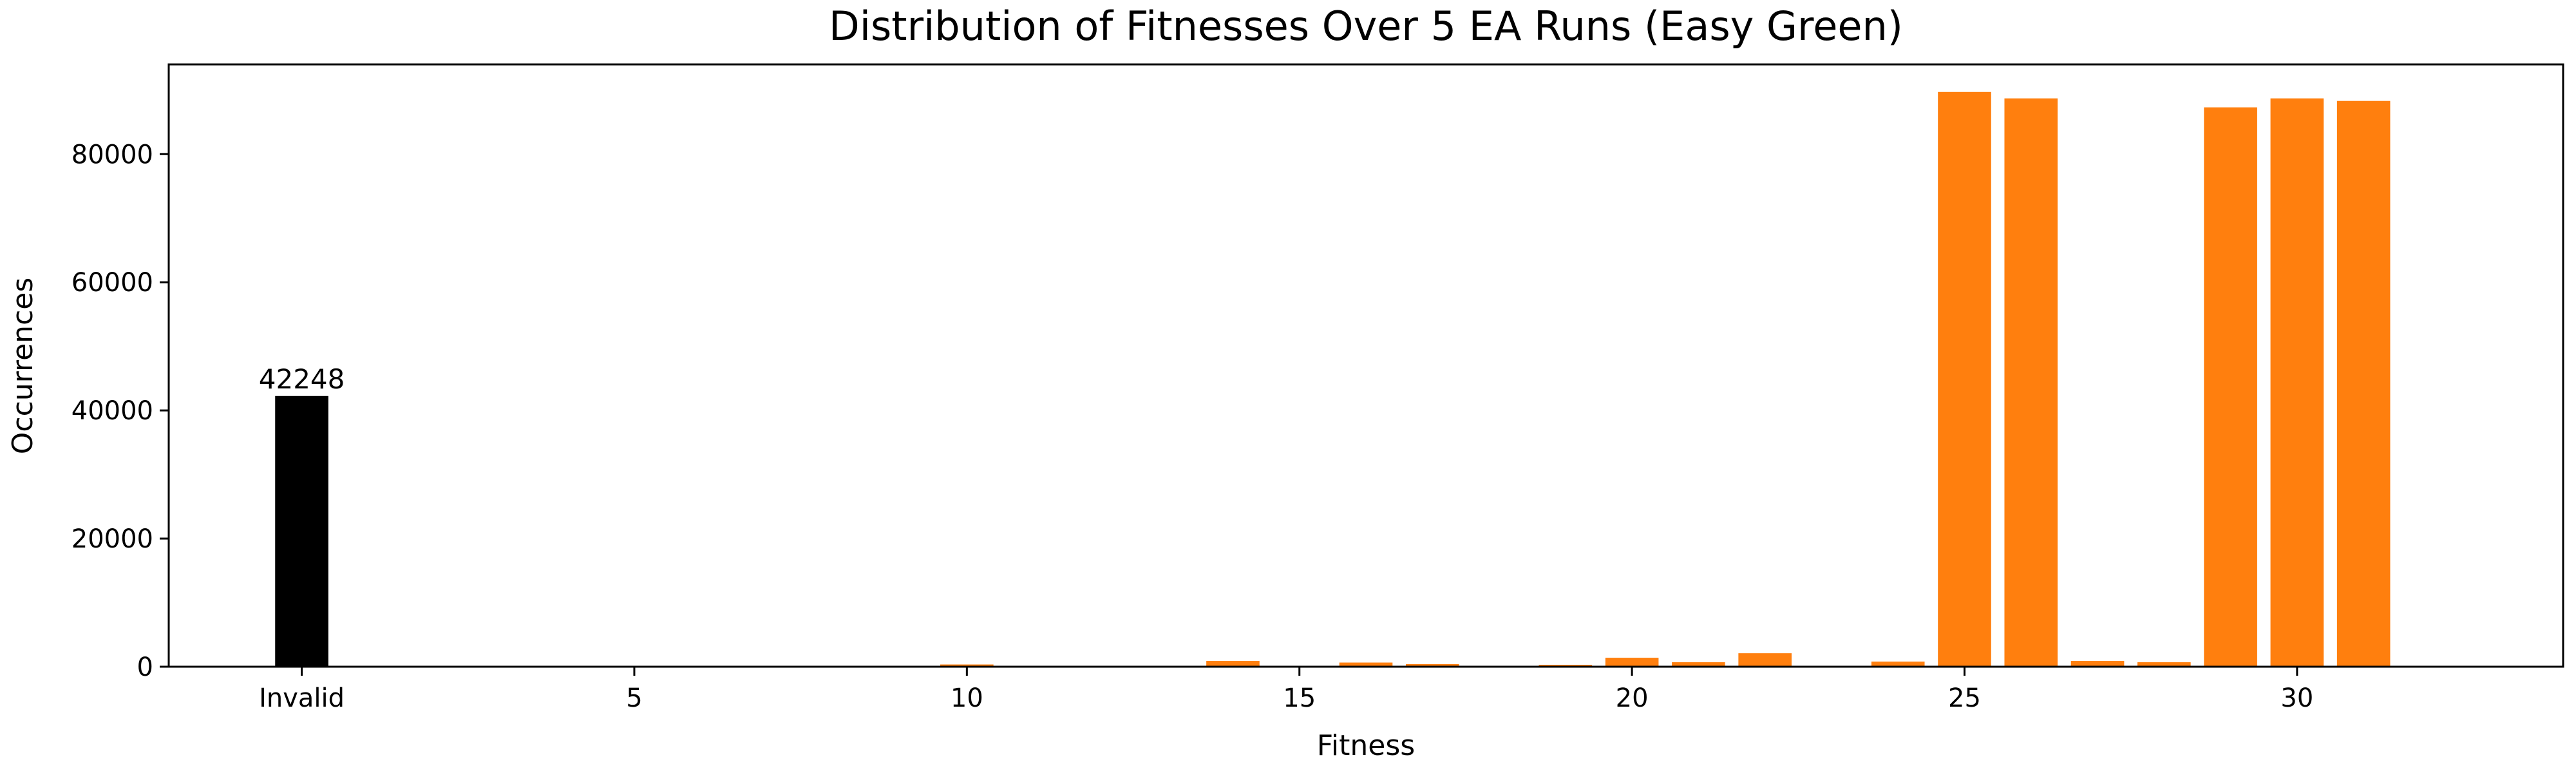  Describe the element at coordinates (1632, 698) in the screenshot. I see `x-tick-label: 20` at that location.